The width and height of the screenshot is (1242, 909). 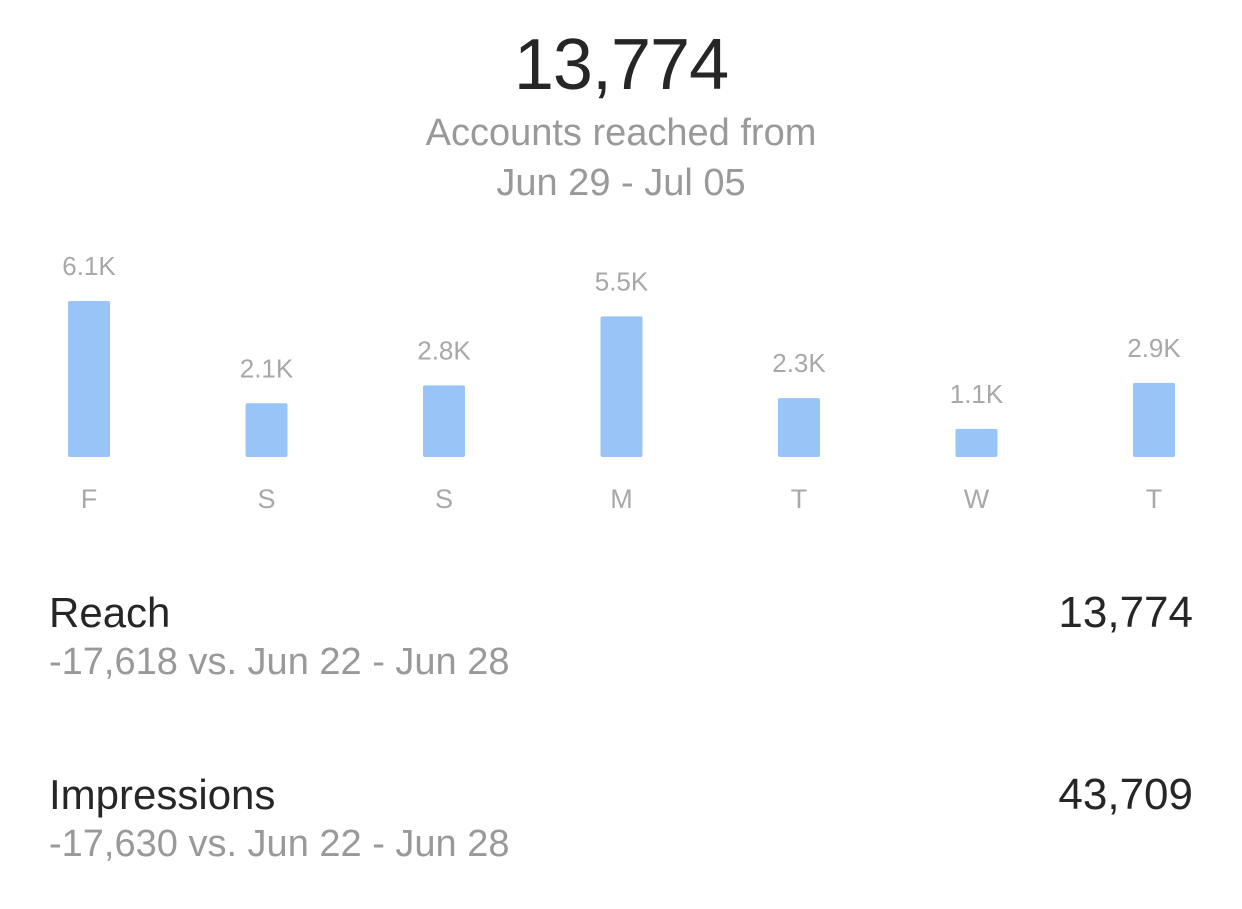 What do you see at coordinates (1125, 612) in the screenshot?
I see `reach-value: 13,774` at bounding box center [1125, 612].